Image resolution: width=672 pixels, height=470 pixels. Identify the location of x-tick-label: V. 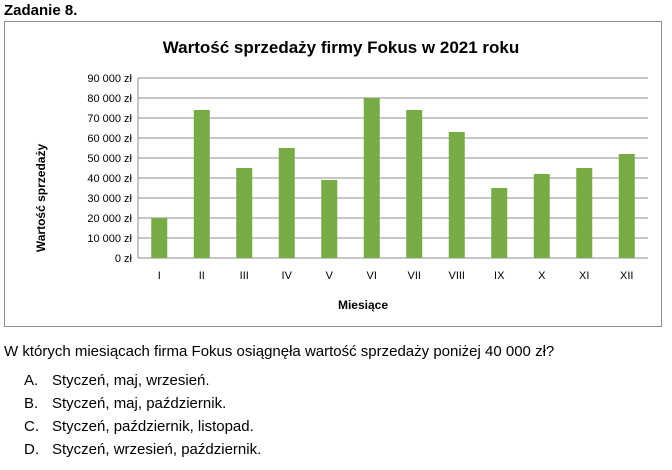
(330, 276).